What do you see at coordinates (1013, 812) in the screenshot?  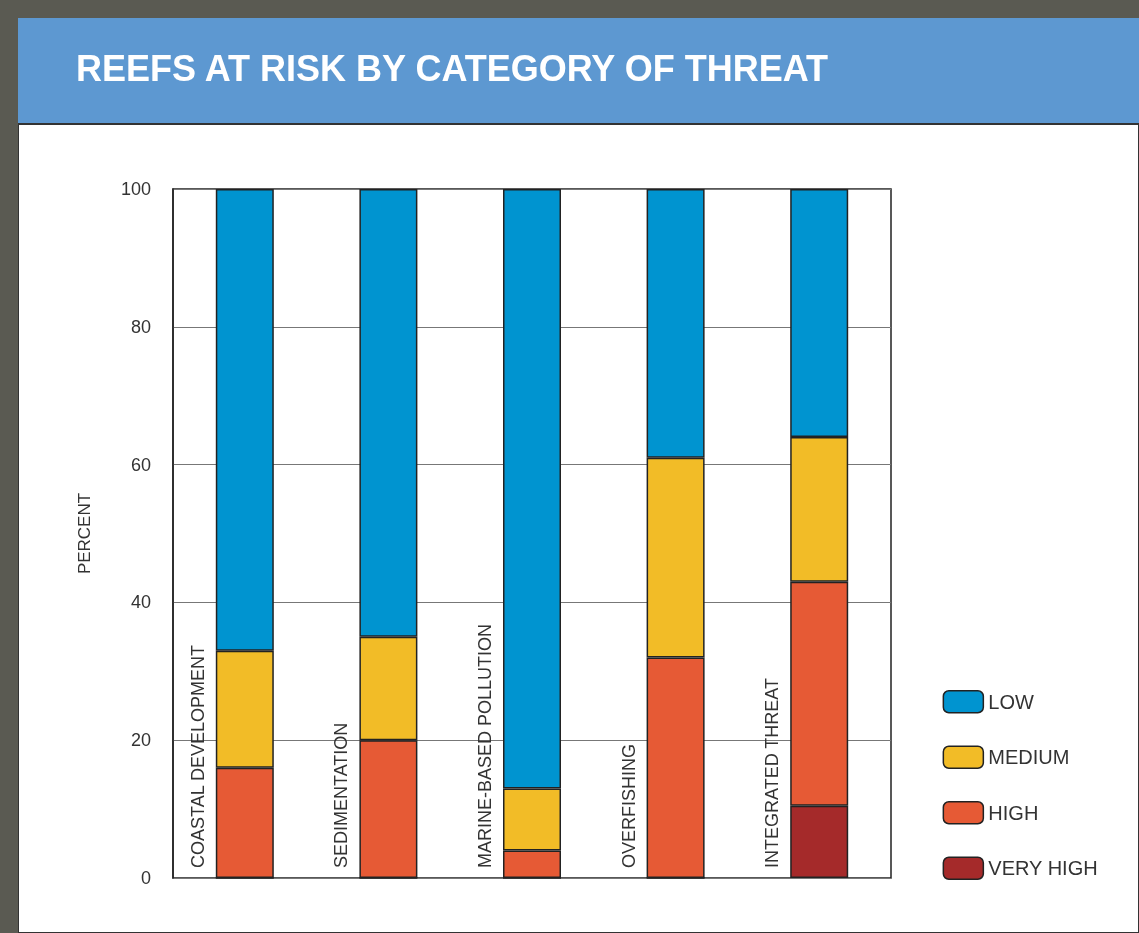 I see `legend-label: HIGH` at bounding box center [1013, 812].